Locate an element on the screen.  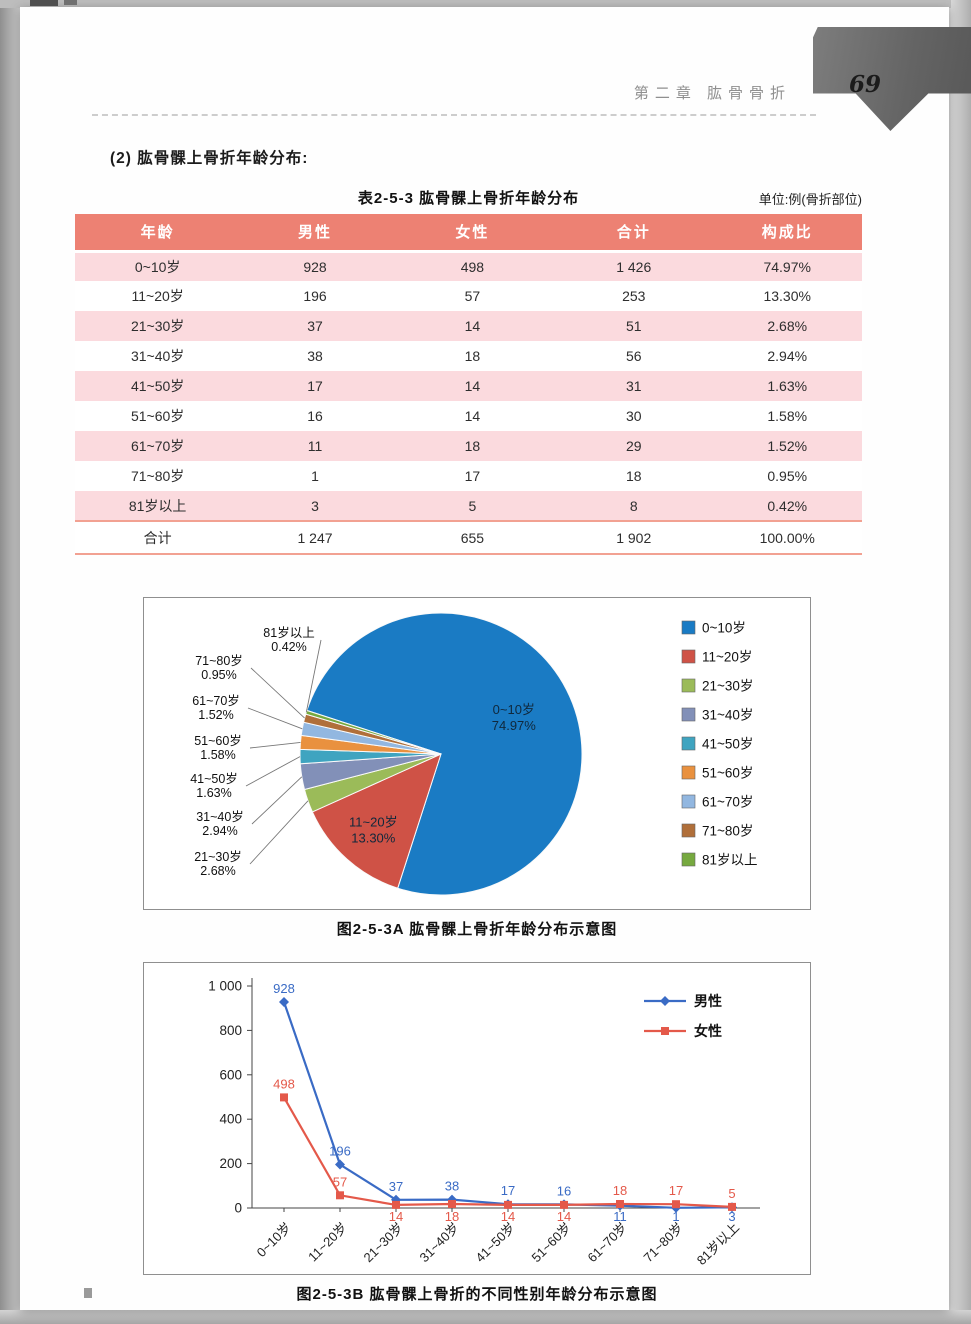
scan-artifact is located at coordinates (44, 3).